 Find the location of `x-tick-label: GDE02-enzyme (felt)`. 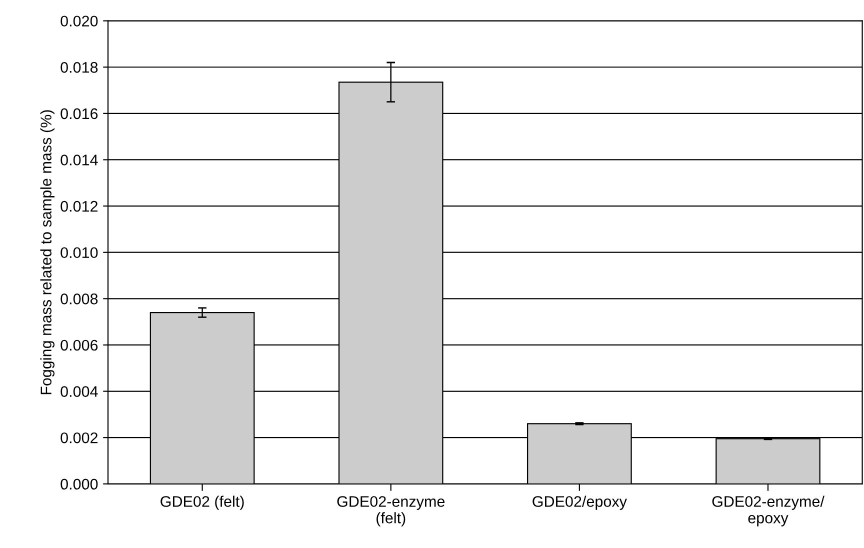

x-tick-label: GDE02-enzyme (felt) is located at coordinates (391, 511).